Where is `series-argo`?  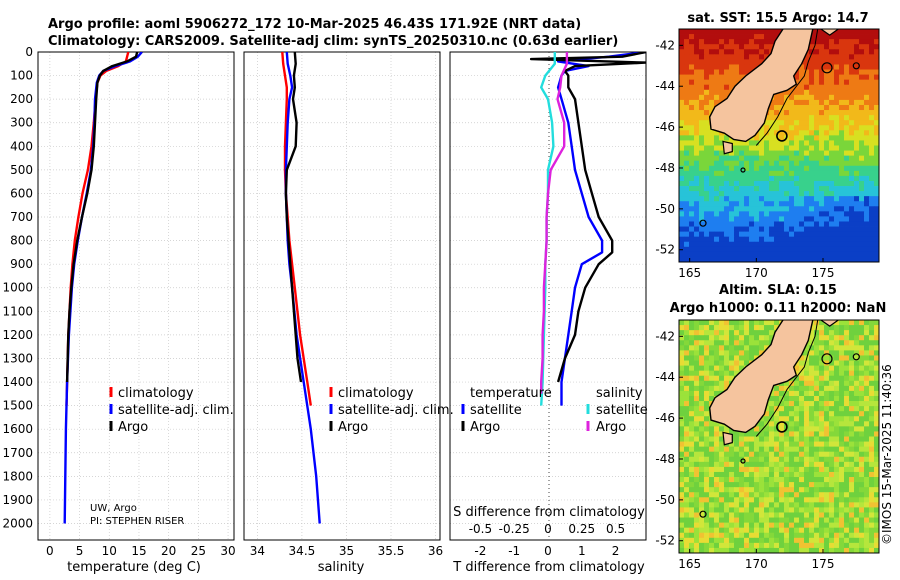
series-argo is located at coordinates (293, 217).